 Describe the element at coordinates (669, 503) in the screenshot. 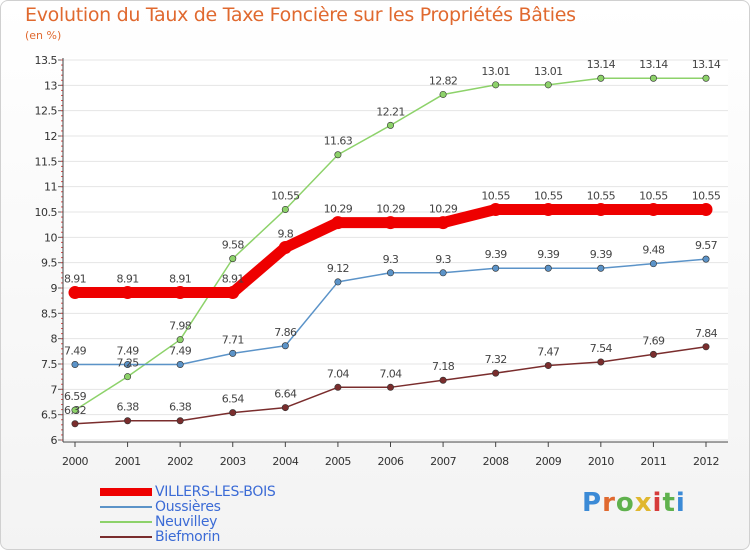

I see `logo-letter: t` at that location.